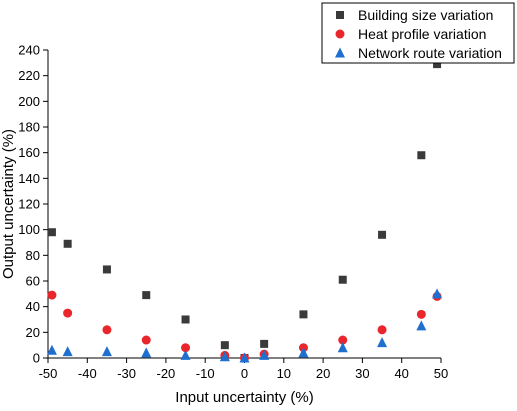 The image size is (517, 411). Describe the element at coordinates (29, 229) in the screenshot. I see `y-tick-label: 100` at that location.